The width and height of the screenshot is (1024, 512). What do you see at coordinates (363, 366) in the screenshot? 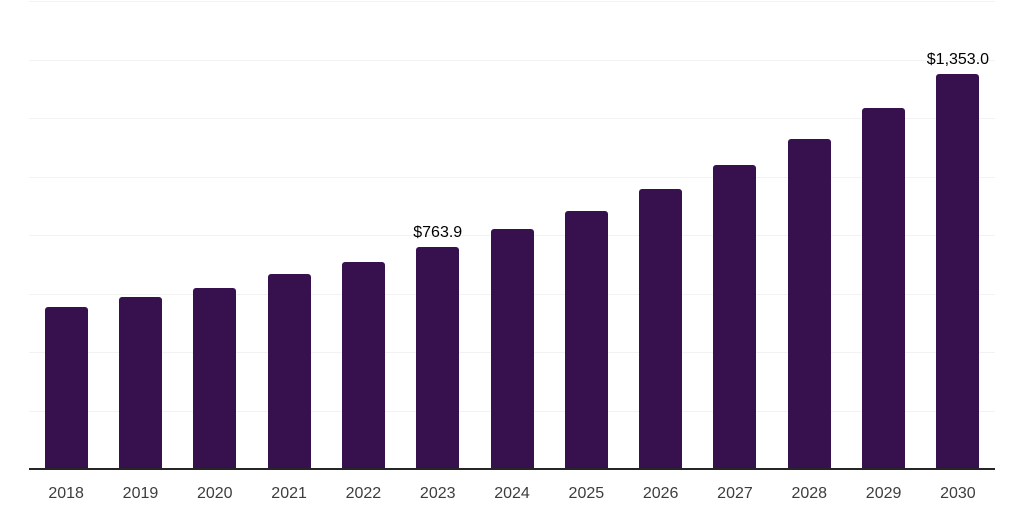
I see `bar-2022` at bounding box center [363, 366].